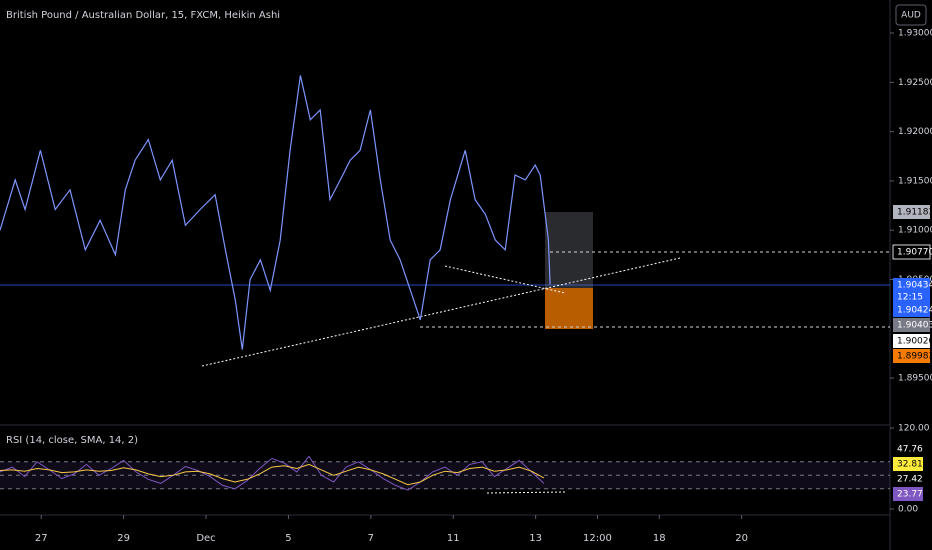  Describe the element at coordinates (915, 181) in the screenshot. I see `y-tick-label: 1.91500` at that location.